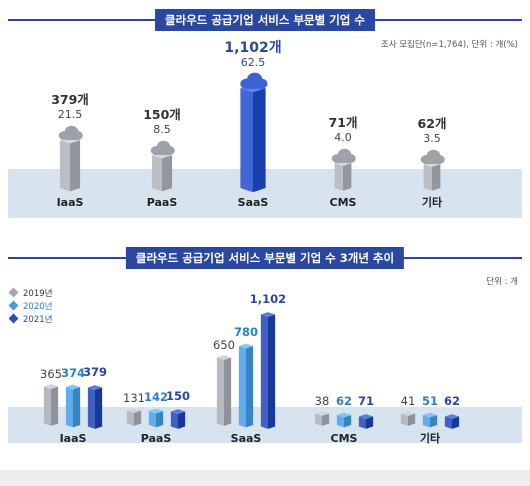 This screenshot has height=486, width=530. What do you see at coordinates (253, 62) in the screenshot?
I see `percent-label: 62.5` at bounding box center [253, 62].